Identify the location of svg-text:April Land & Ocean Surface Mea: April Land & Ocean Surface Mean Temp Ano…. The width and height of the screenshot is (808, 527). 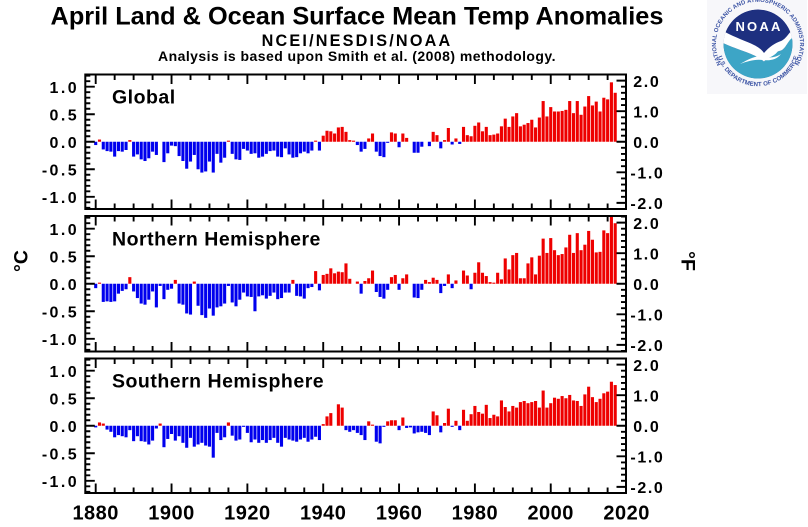
(357, 17).